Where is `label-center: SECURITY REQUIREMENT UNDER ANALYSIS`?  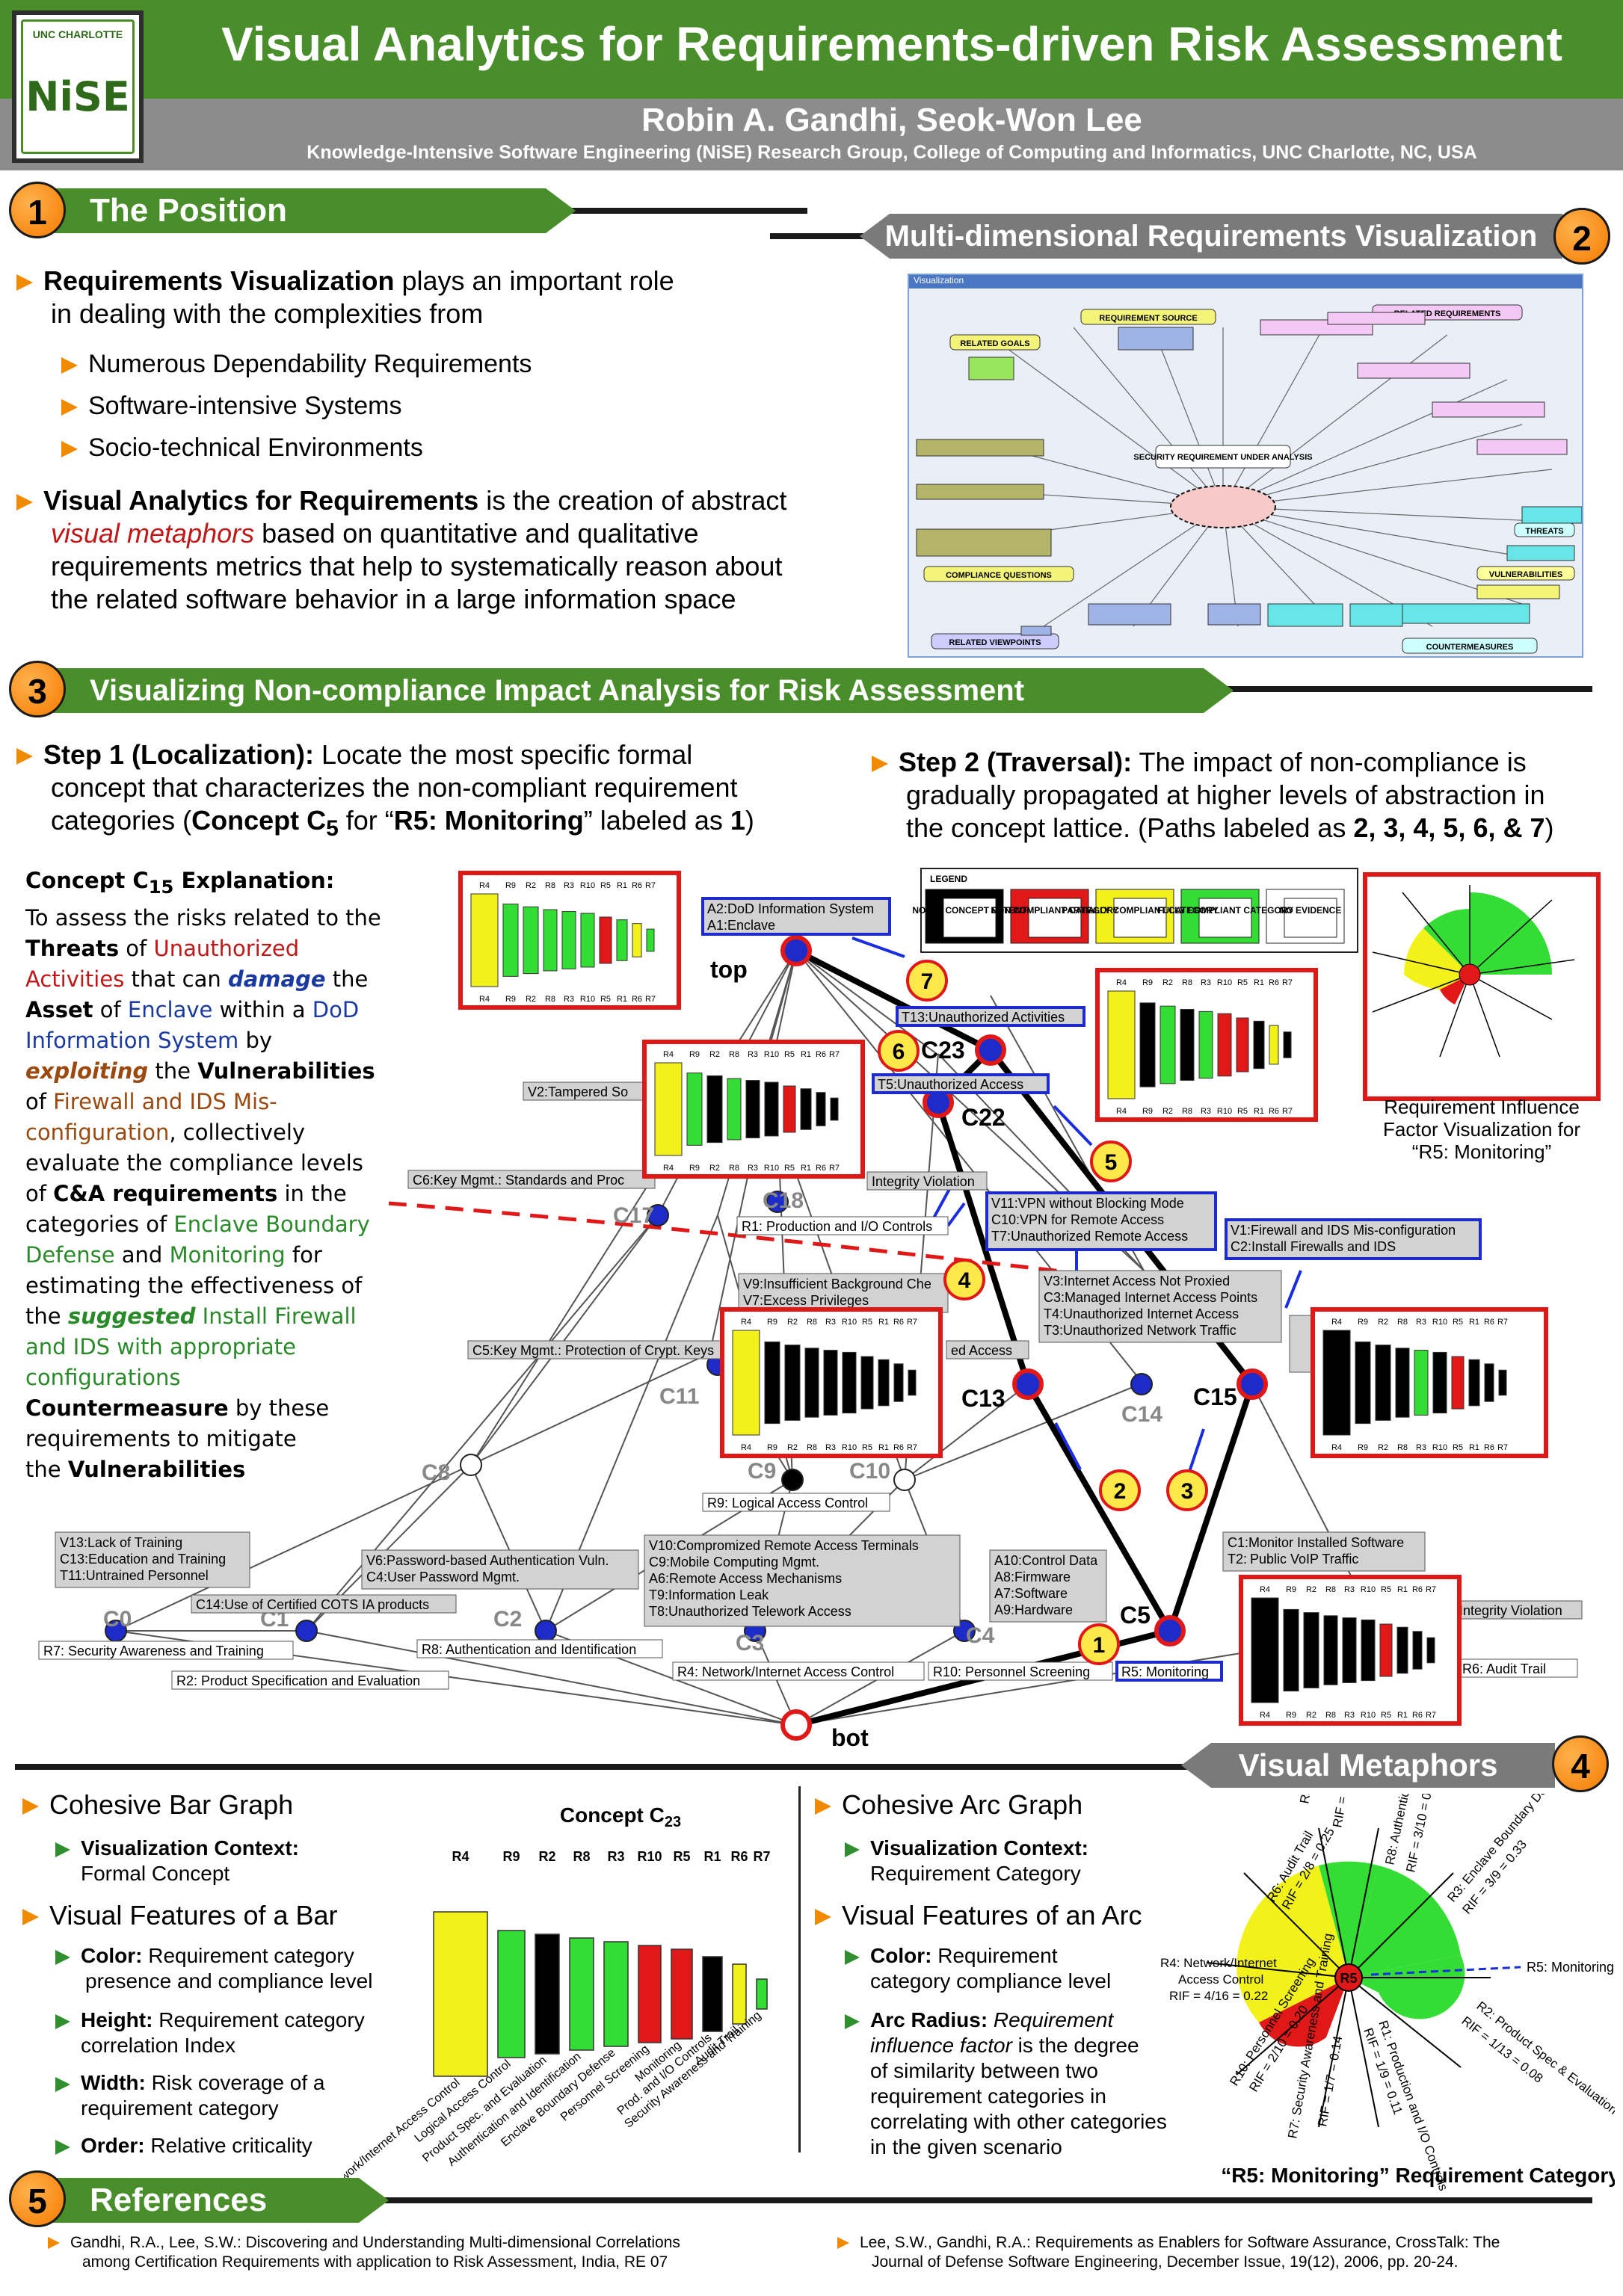
label-center: SECURITY REQUIREMENT UNDER ANALYSIS is located at coordinates (1222, 458).